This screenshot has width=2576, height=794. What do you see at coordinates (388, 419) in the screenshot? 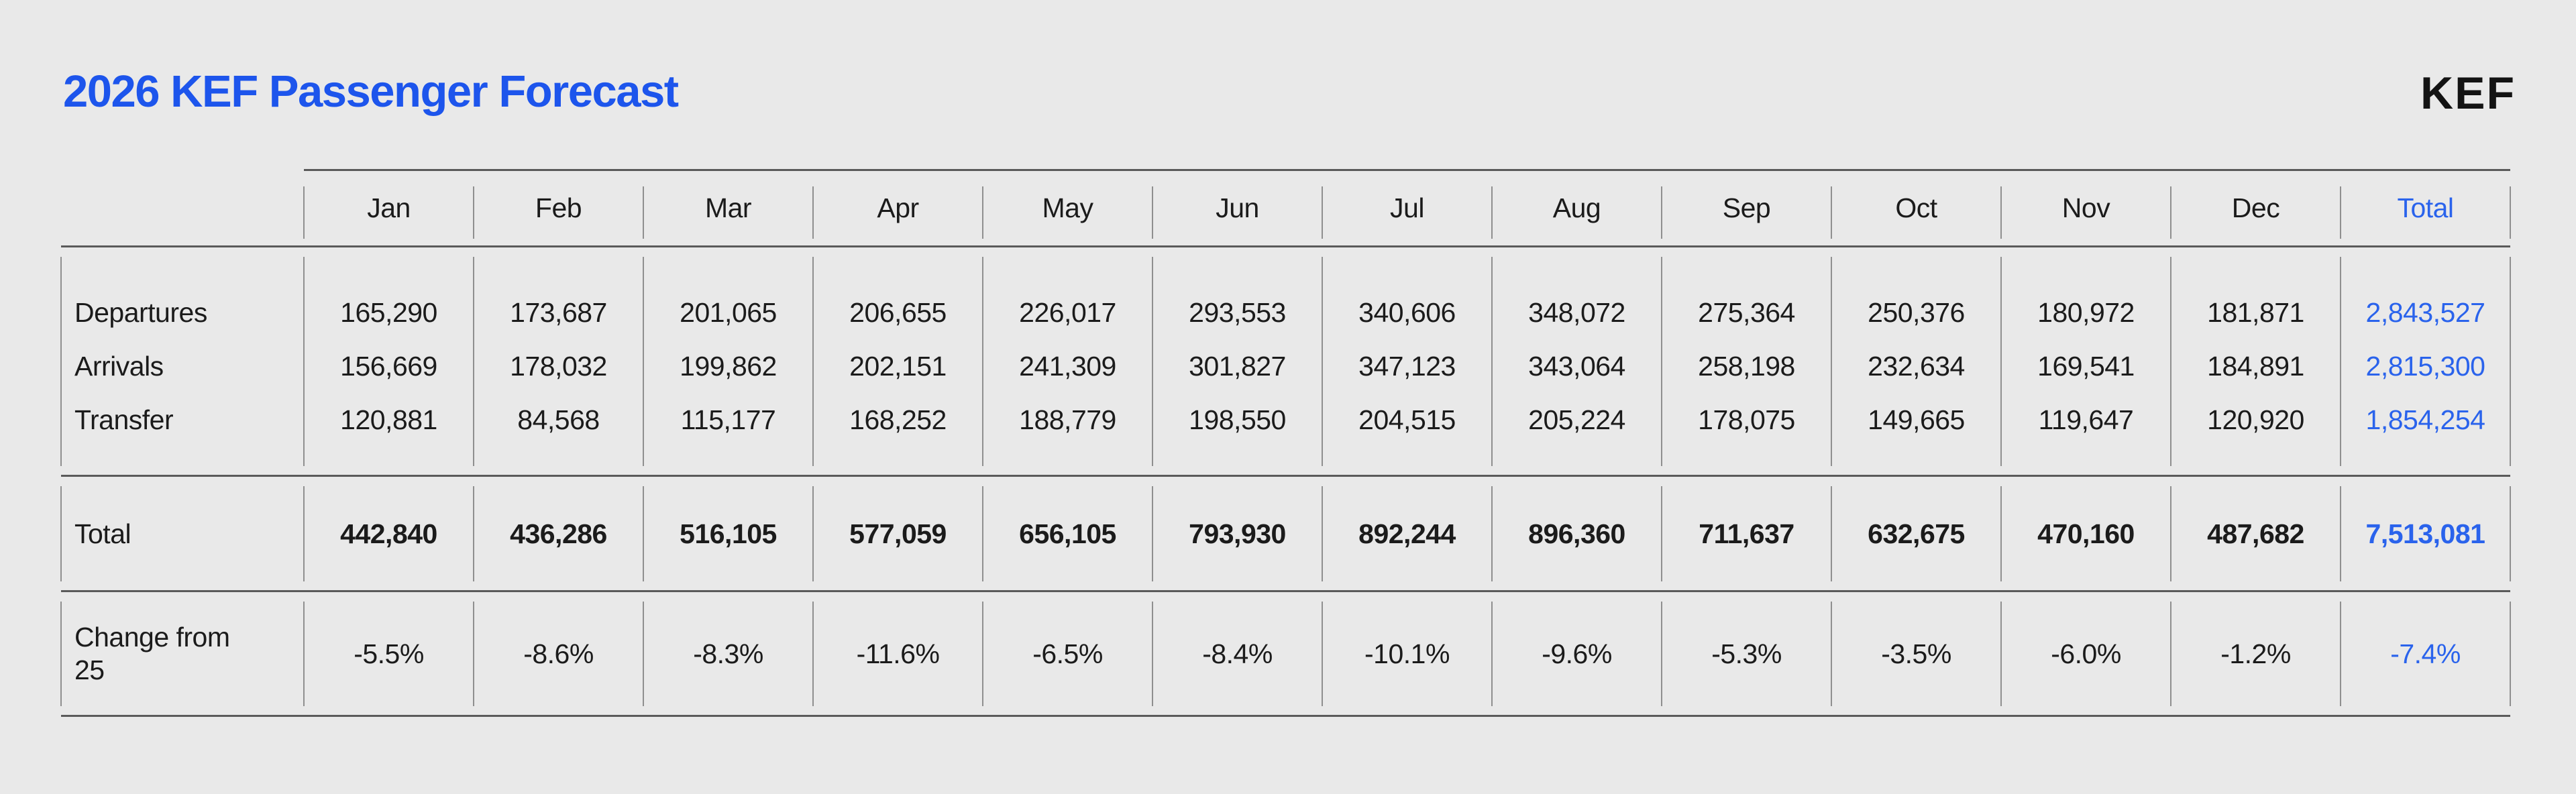
I see `data-cell: 120,881` at bounding box center [388, 419].